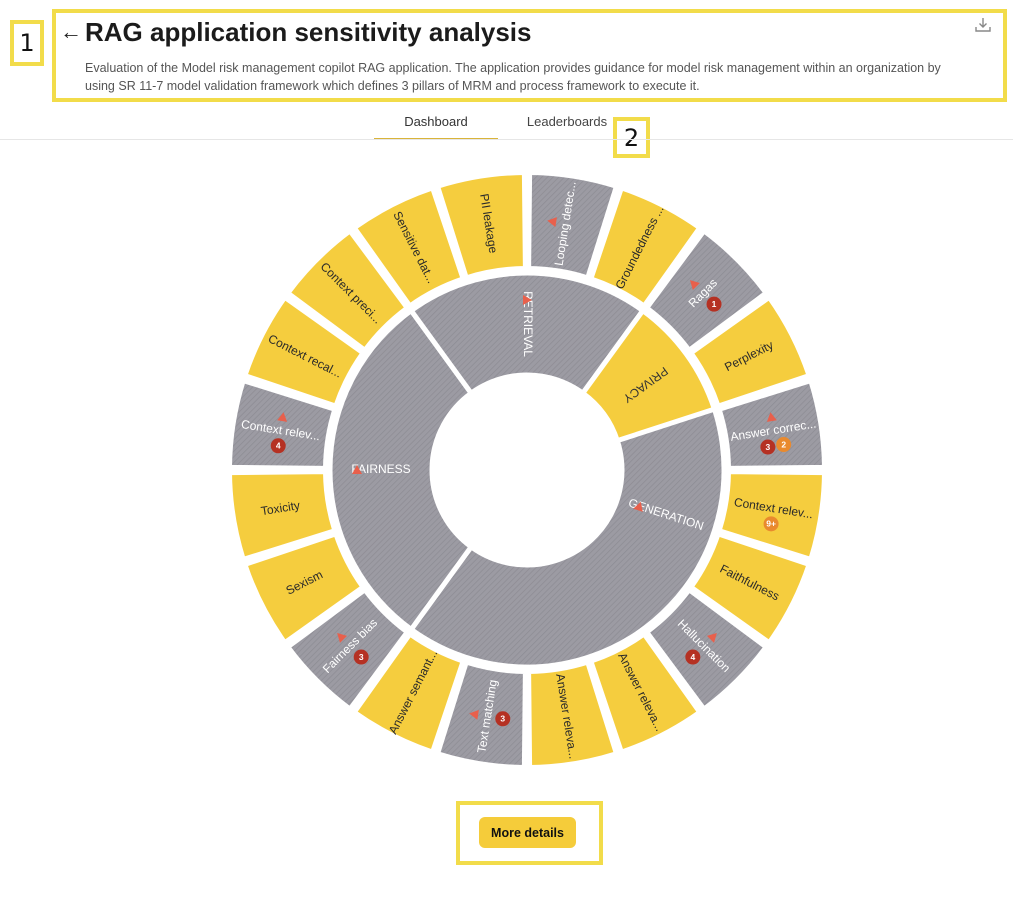 This screenshot has height=904, width=1013. What do you see at coordinates (380, 469) in the screenshot?
I see `category-label: FAIRNESS` at bounding box center [380, 469].